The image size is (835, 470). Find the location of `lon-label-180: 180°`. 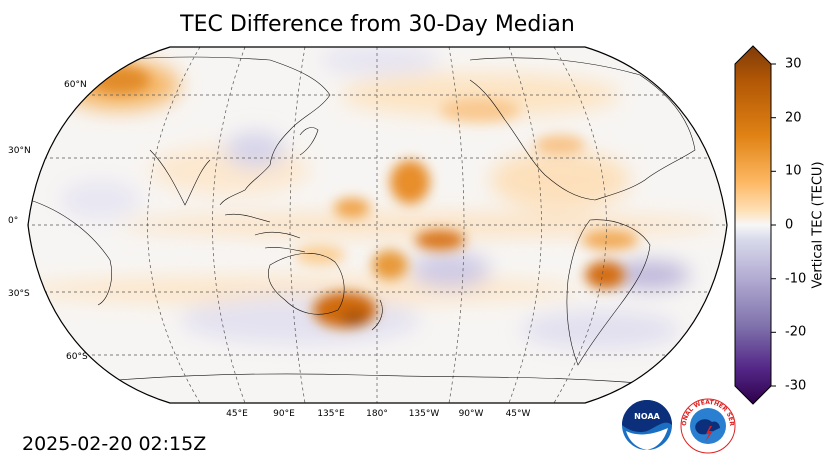

lon-label-180: 180° is located at coordinates (377, 414).